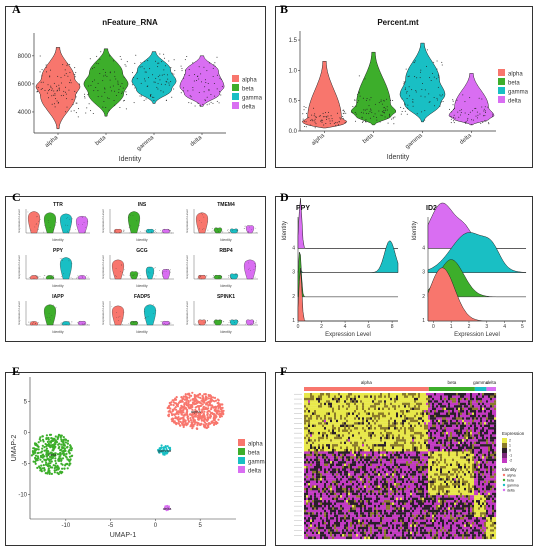 This screenshot has width=538, height=550. Describe the element at coordinates (249, 81) in the screenshot. I see `legend-label-alpha: alpha` at that location.